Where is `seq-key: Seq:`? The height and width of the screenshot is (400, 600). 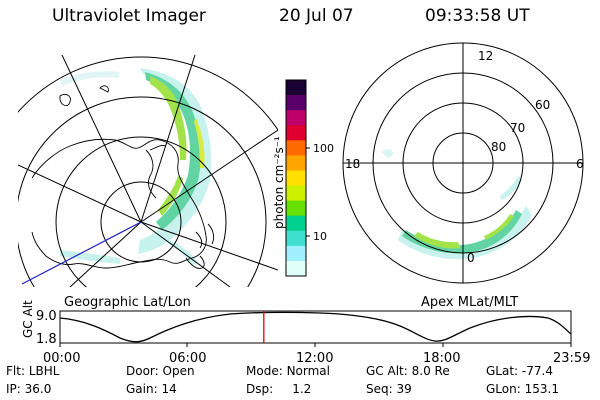 seq-key: Seq: is located at coordinates (379, 389).